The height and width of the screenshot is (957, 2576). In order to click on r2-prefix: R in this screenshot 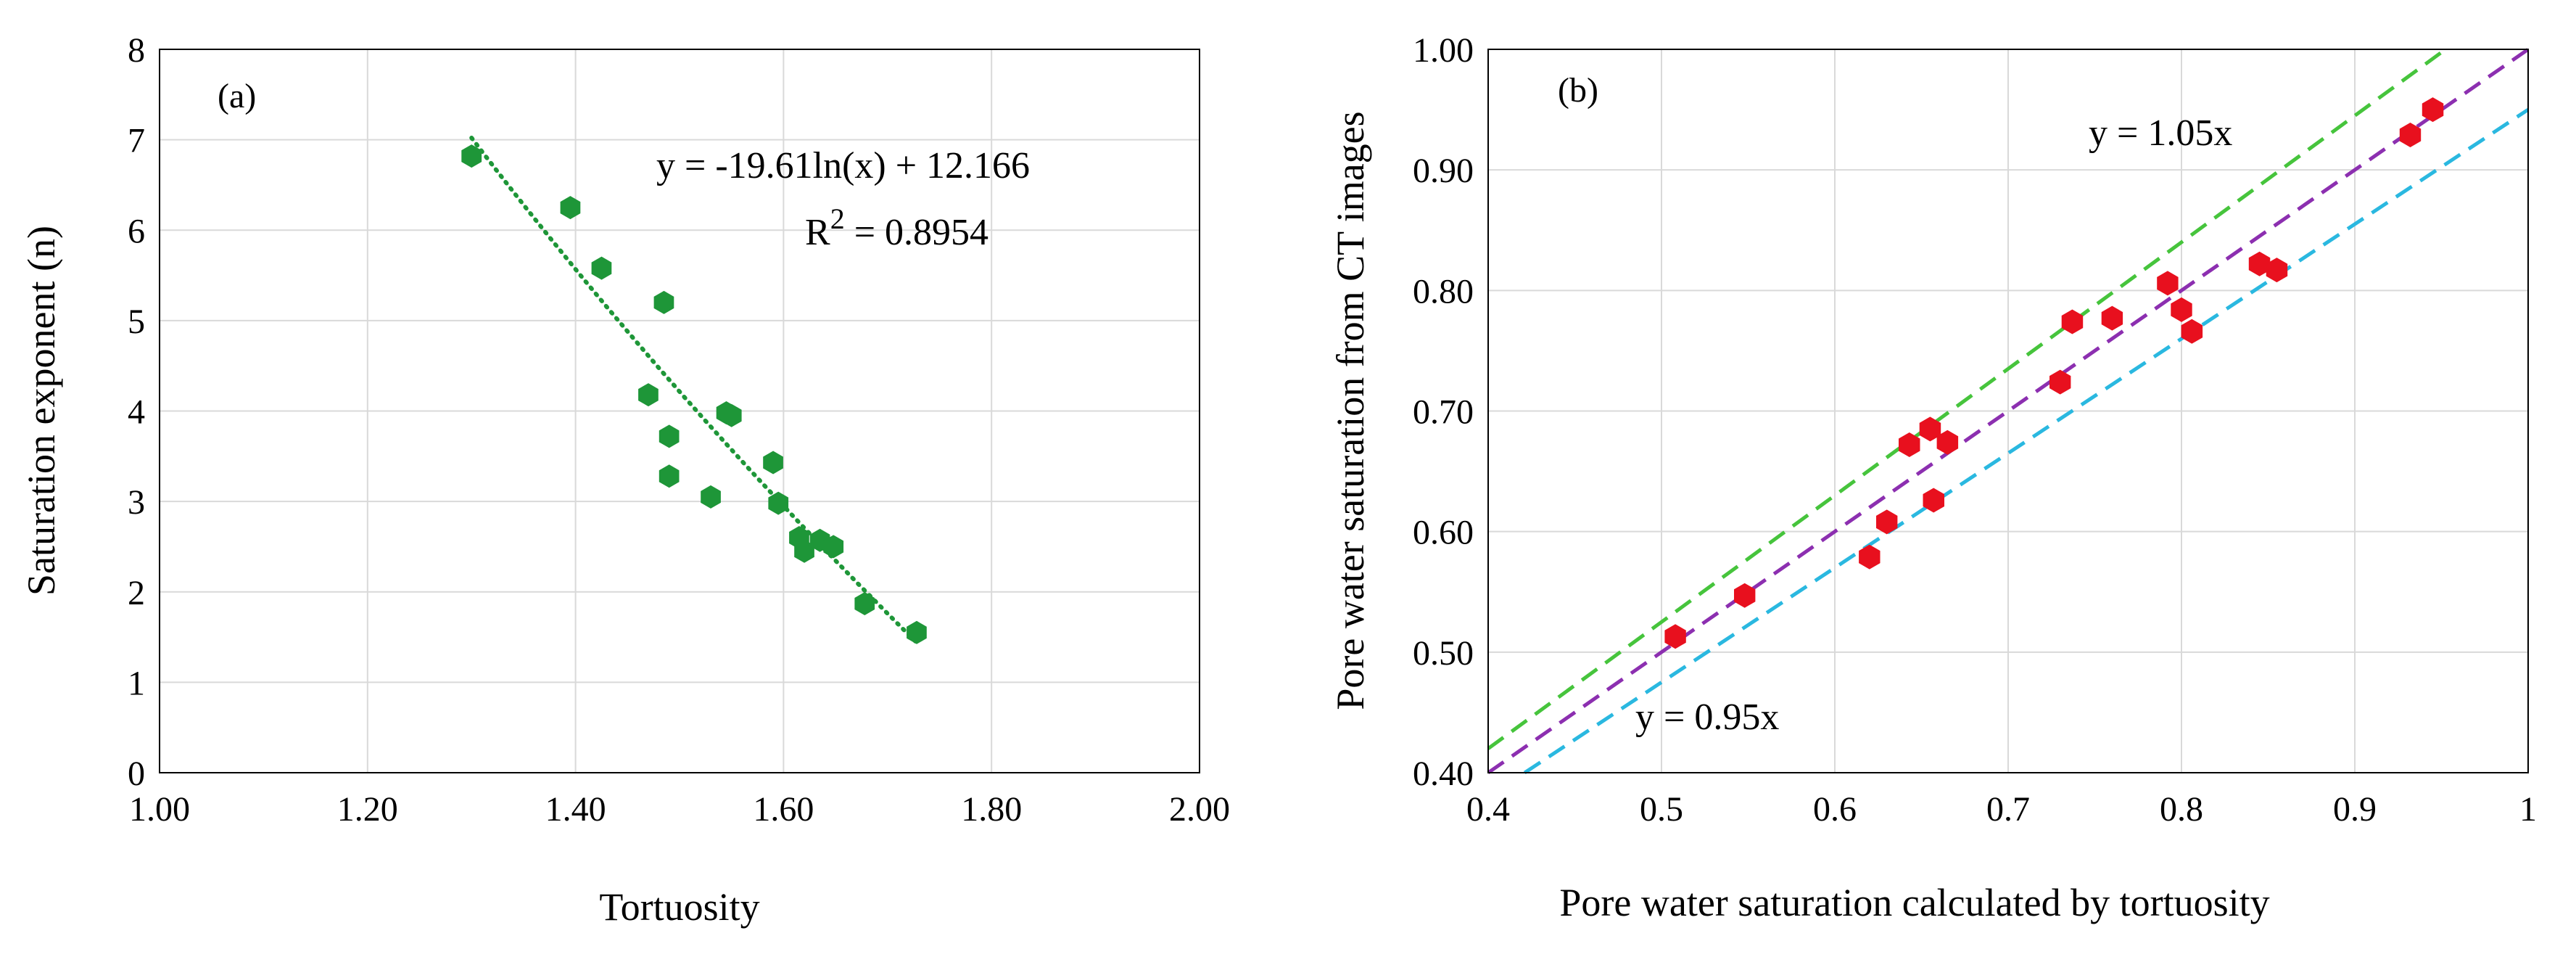, I will do `click(818, 232)`.